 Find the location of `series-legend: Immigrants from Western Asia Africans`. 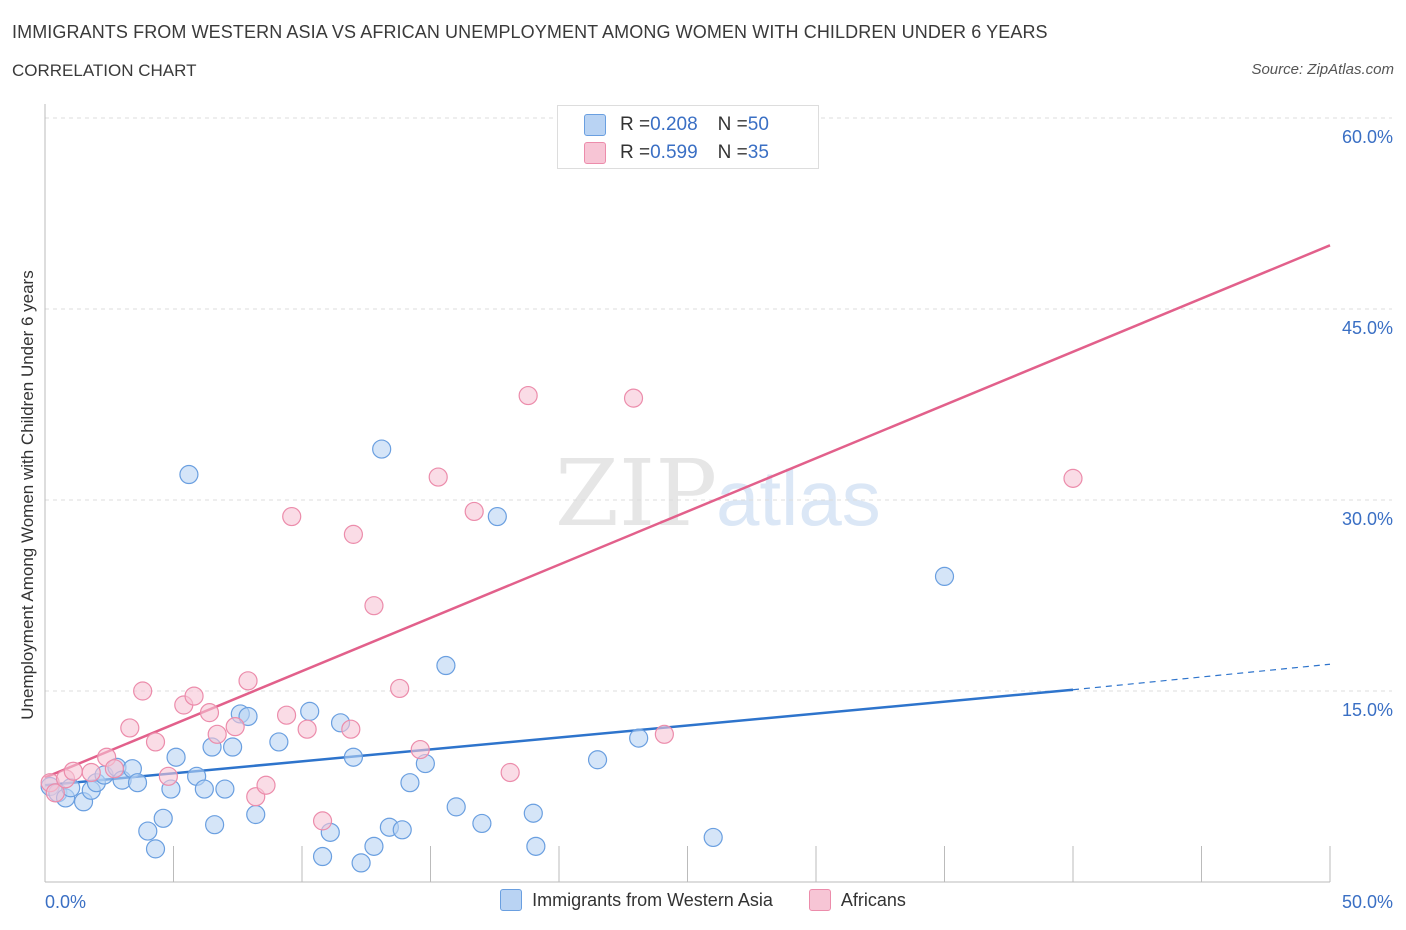

series-legend: Immigrants from Western Asia Africans is located at coordinates (703, 900).